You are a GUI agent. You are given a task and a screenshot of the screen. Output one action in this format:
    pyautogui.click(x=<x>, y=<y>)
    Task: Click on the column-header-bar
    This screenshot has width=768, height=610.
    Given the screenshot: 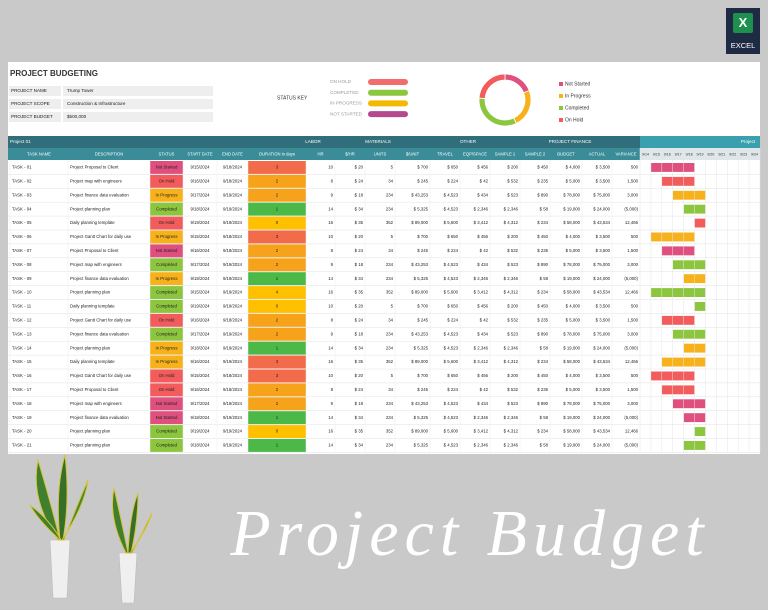 What is the action you would take?
    pyautogui.click(x=324, y=154)
    